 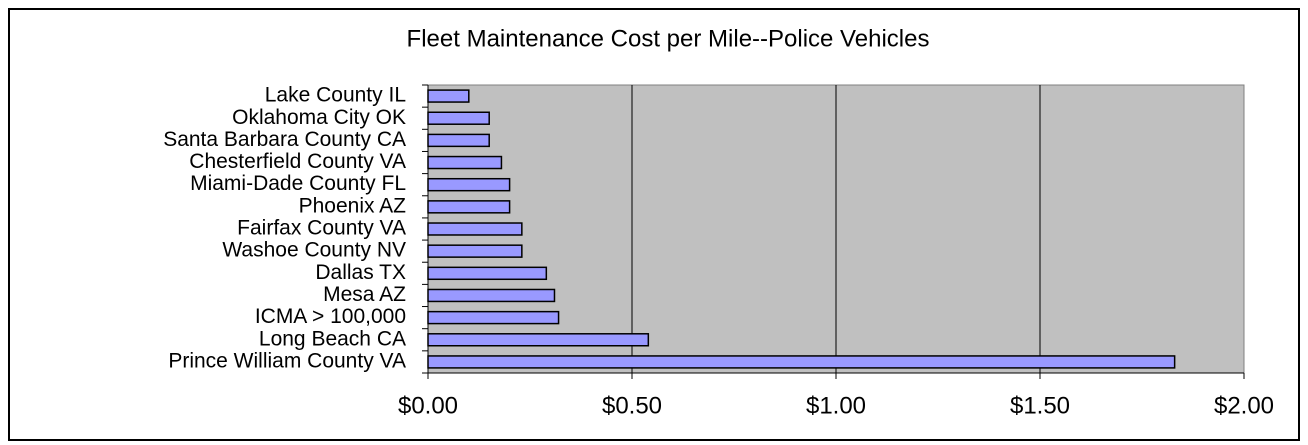 What do you see at coordinates (284, 139) in the screenshot?
I see `y-tick-label: Santa Barbara County CA` at bounding box center [284, 139].